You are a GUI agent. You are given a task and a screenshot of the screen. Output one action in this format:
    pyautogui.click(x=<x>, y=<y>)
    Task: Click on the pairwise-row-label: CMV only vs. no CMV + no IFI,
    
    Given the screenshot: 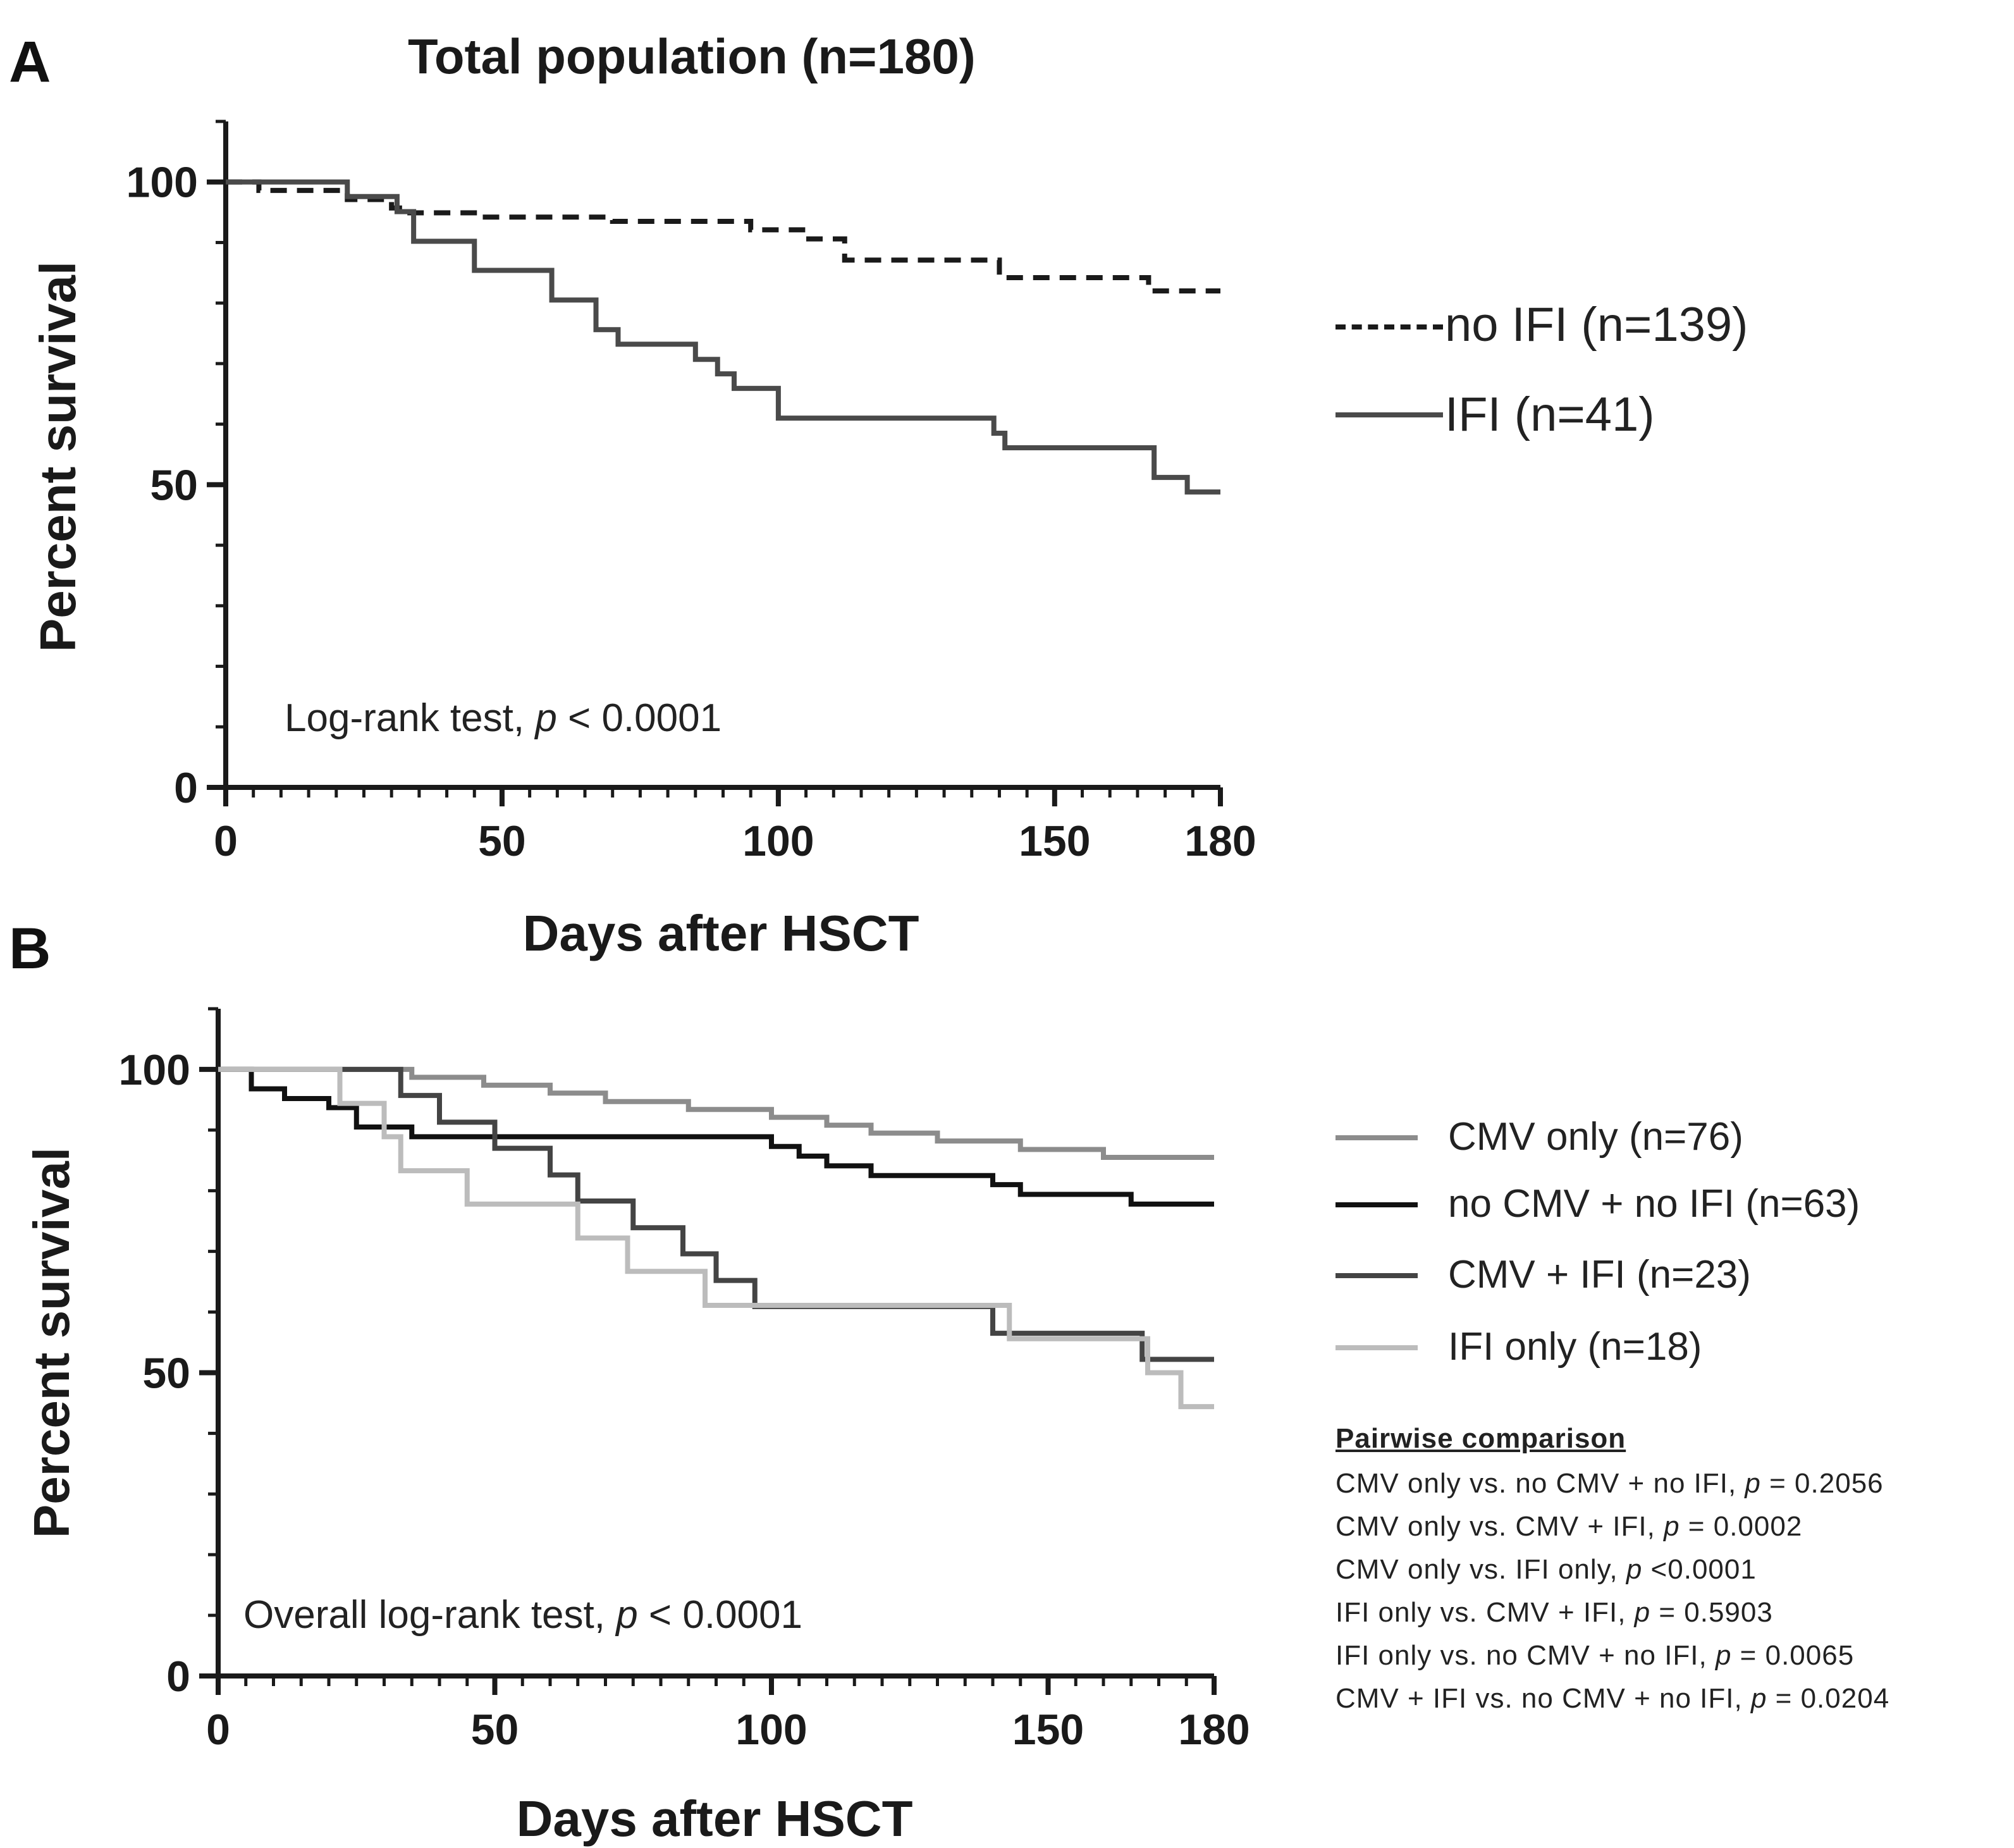 What is the action you would take?
    pyautogui.click(x=1540, y=1484)
    